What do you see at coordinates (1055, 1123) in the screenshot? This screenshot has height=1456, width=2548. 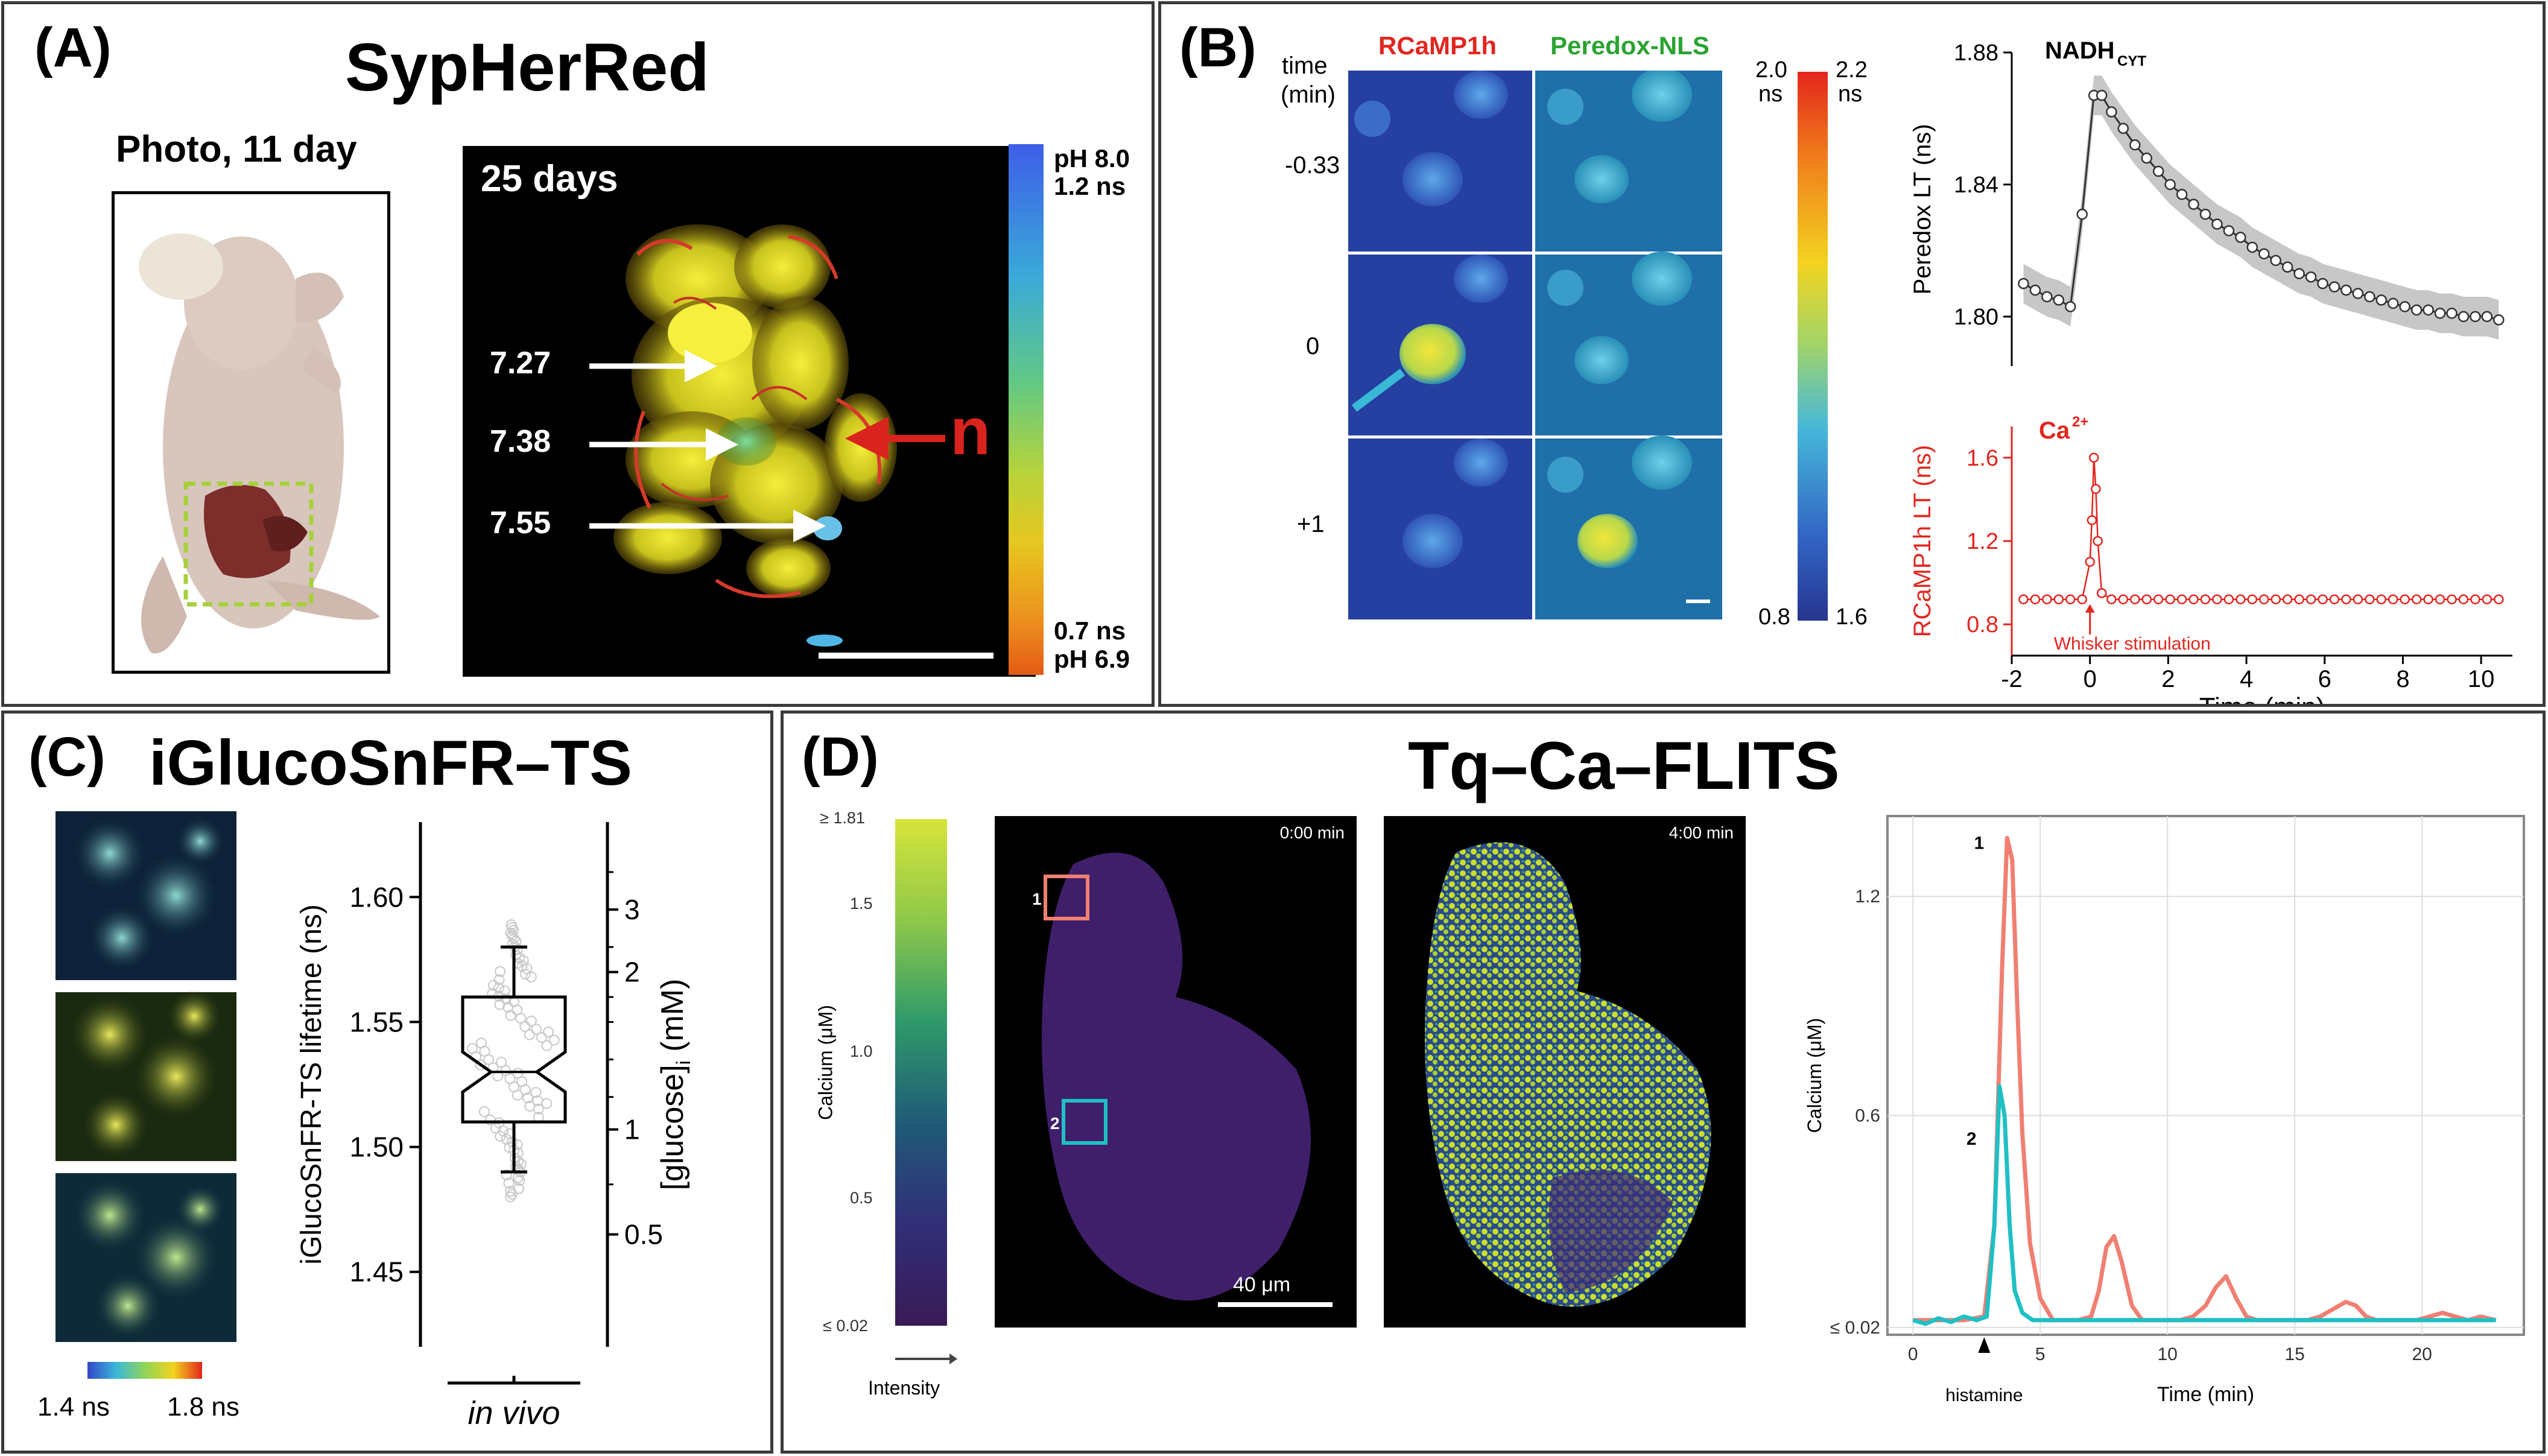 I see `roi-2-label: 2` at bounding box center [1055, 1123].